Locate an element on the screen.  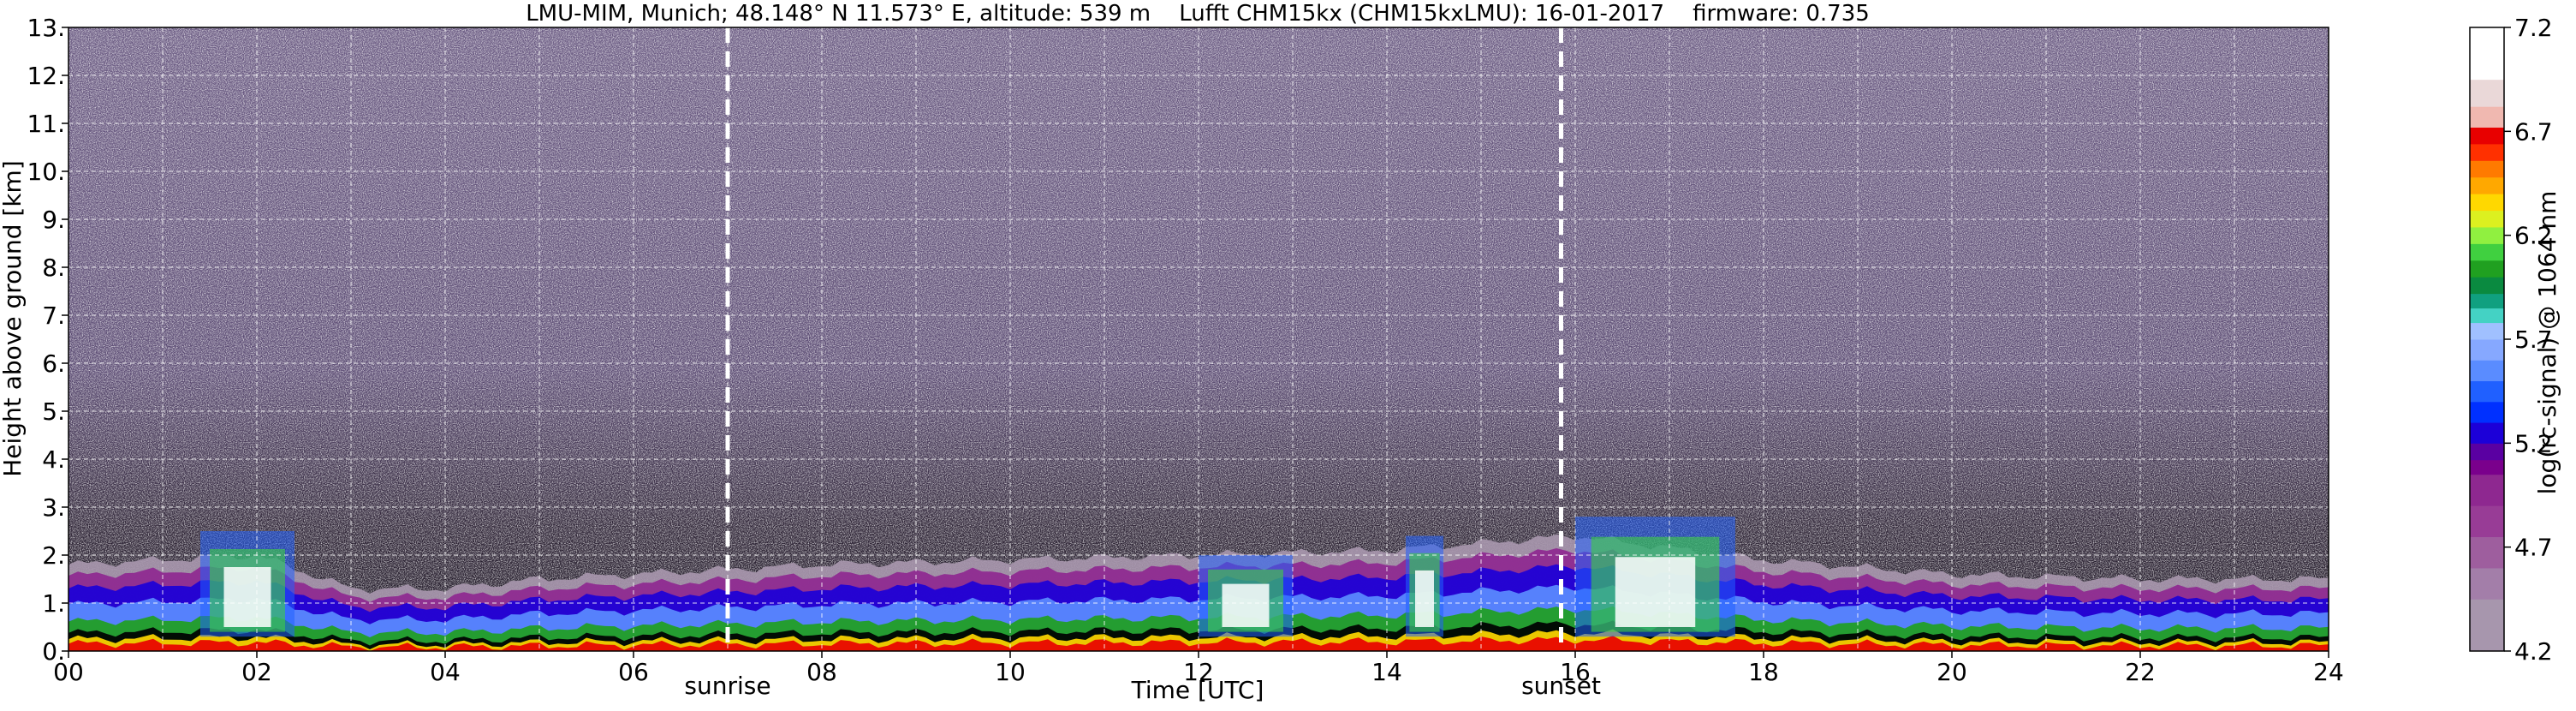
x-tick-label: 02 is located at coordinates (256, 672).